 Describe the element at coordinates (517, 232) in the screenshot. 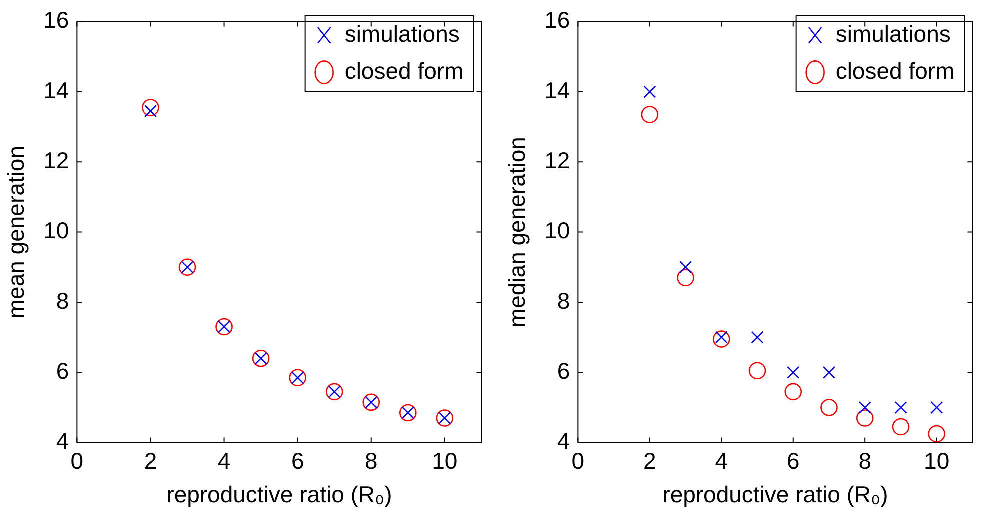

I see `y-axis-title: median generation` at that location.